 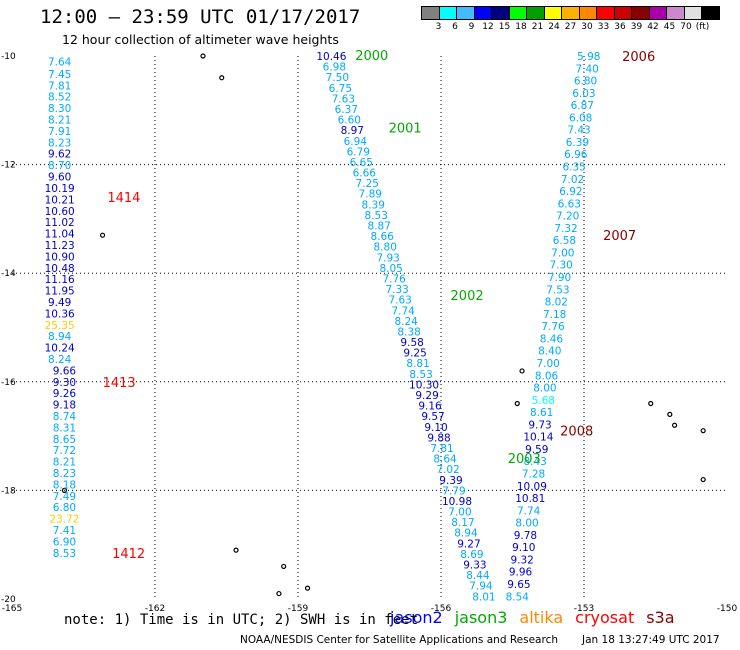 What do you see at coordinates (530, 499) in the screenshot?
I see `swh-value: 10.81` at bounding box center [530, 499].